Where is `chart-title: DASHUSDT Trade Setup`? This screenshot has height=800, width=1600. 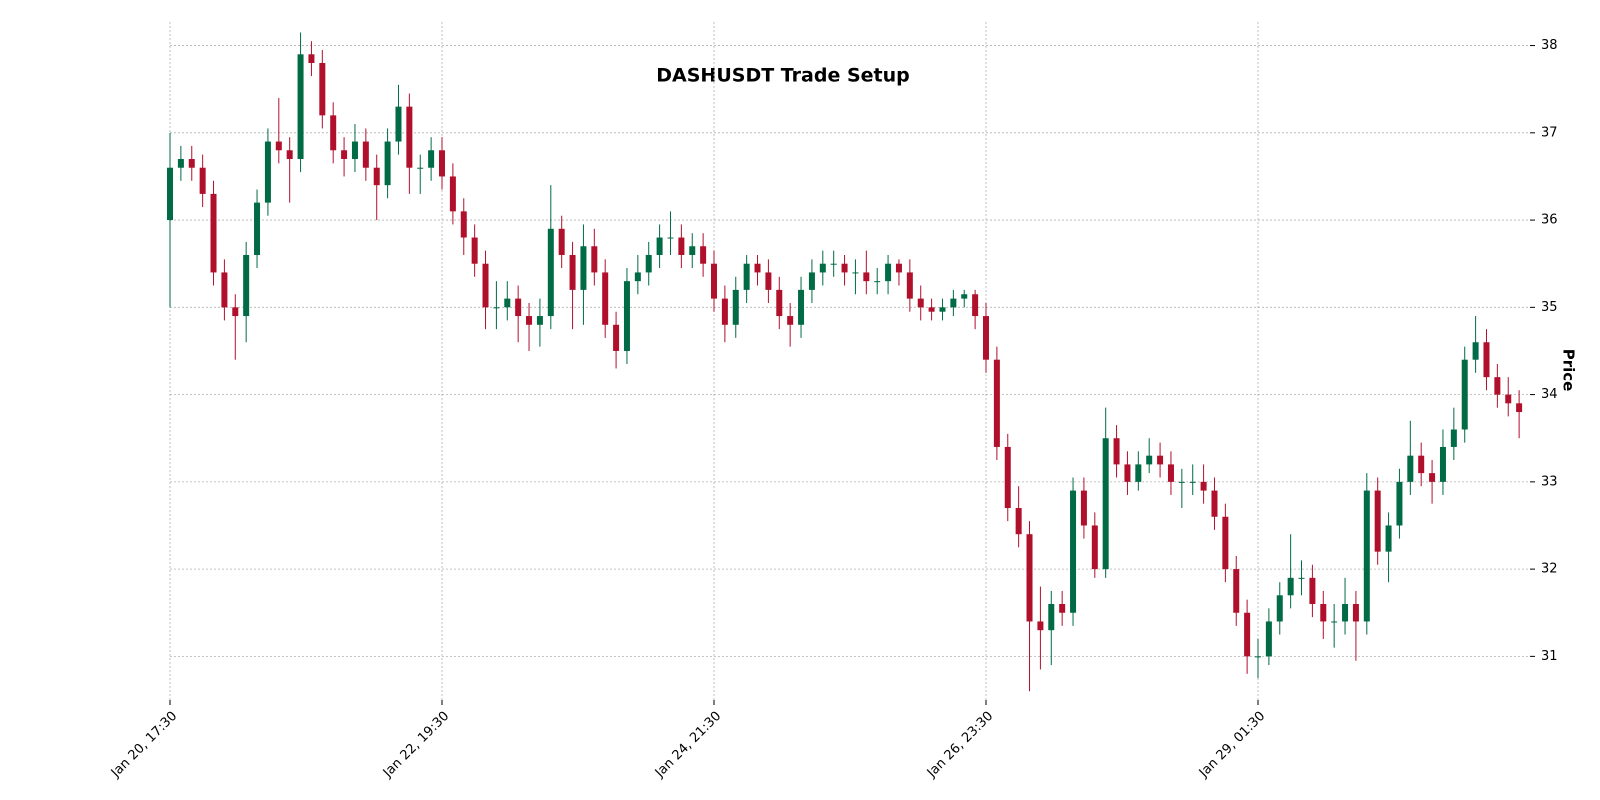
chart-title: DASHUSDT Trade Setup is located at coordinates (782, 76).